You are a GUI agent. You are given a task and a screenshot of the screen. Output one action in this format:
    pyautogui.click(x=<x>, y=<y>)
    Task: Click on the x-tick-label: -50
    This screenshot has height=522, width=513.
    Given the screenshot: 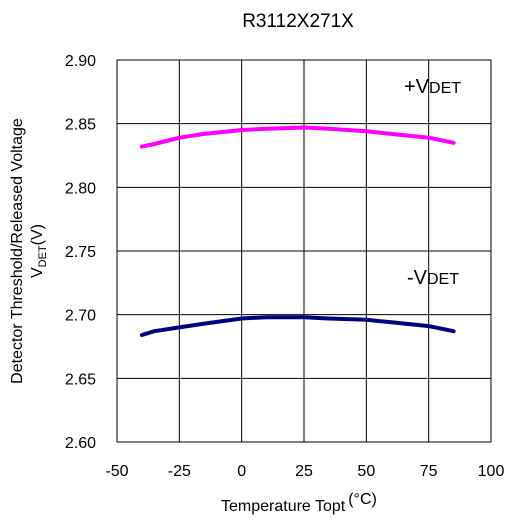 What is the action you would take?
    pyautogui.click(x=116, y=471)
    